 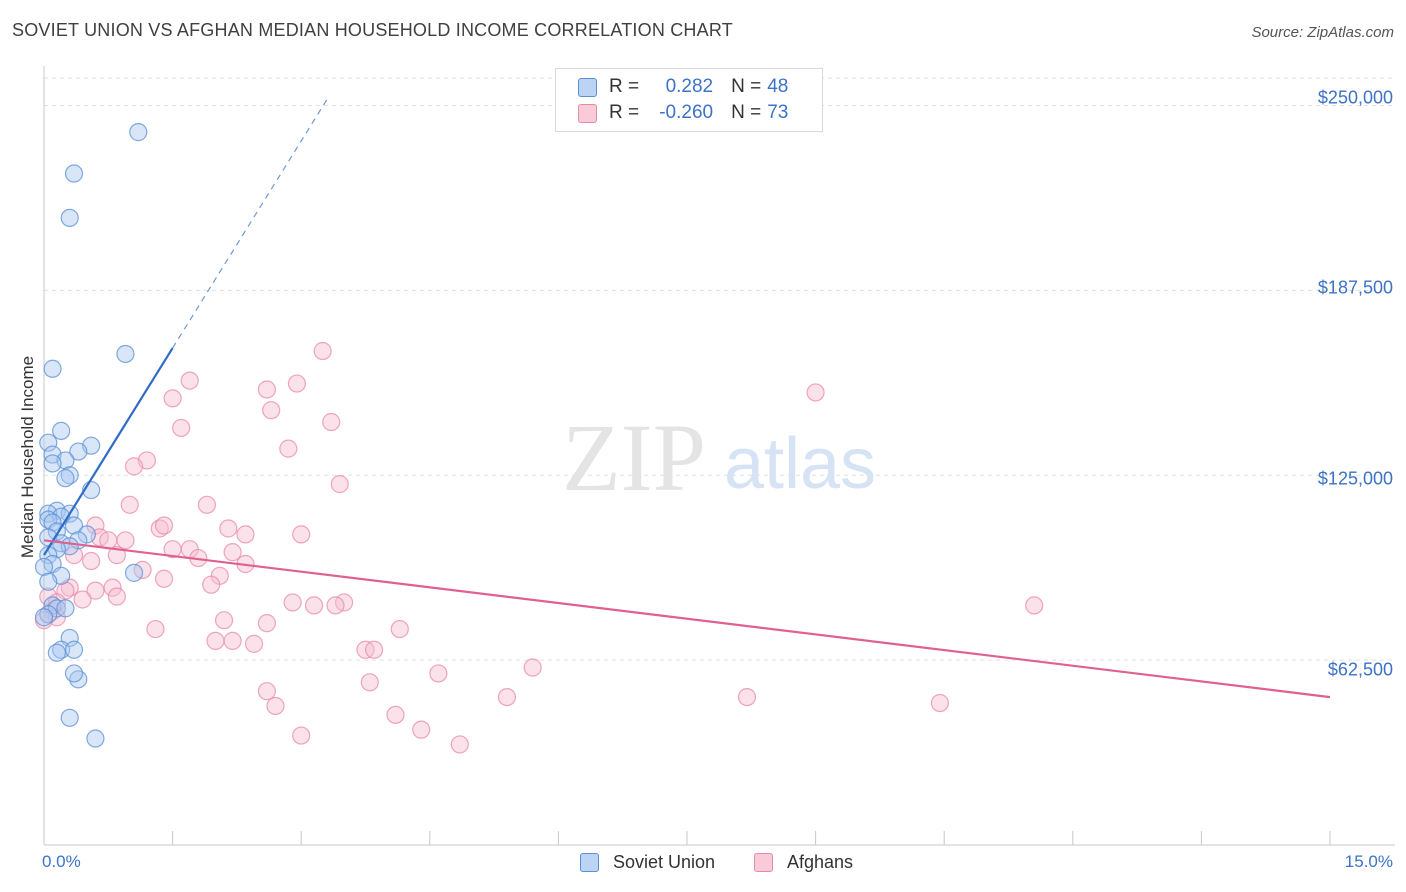 I want to click on source-credit: Source: ZipAtlas.com, so click(x=1322, y=32).